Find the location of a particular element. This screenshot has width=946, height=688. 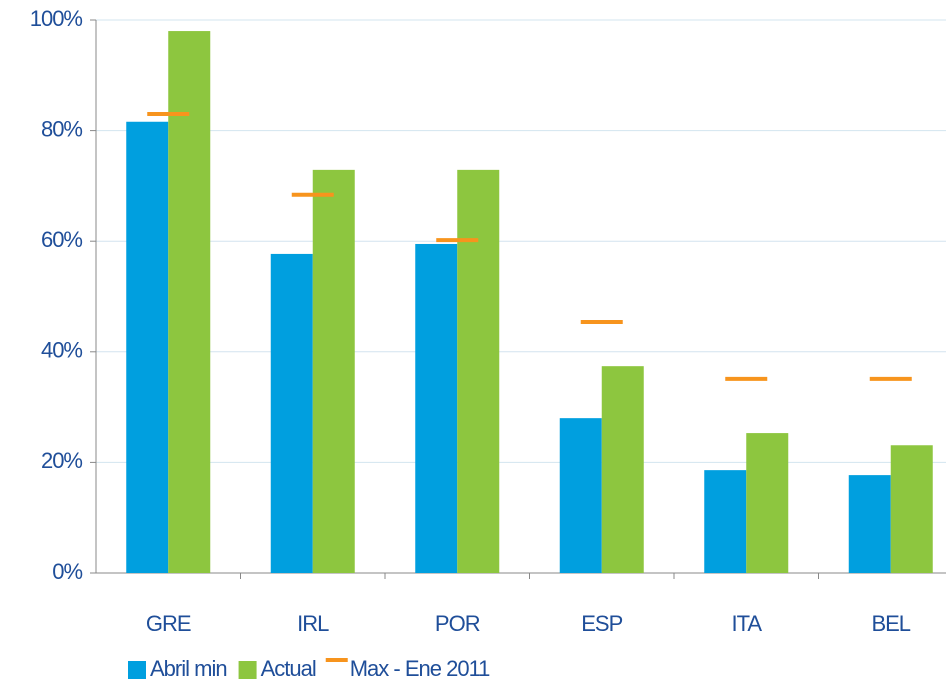

y-tick-label: 80% is located at coordinates (61, 128).